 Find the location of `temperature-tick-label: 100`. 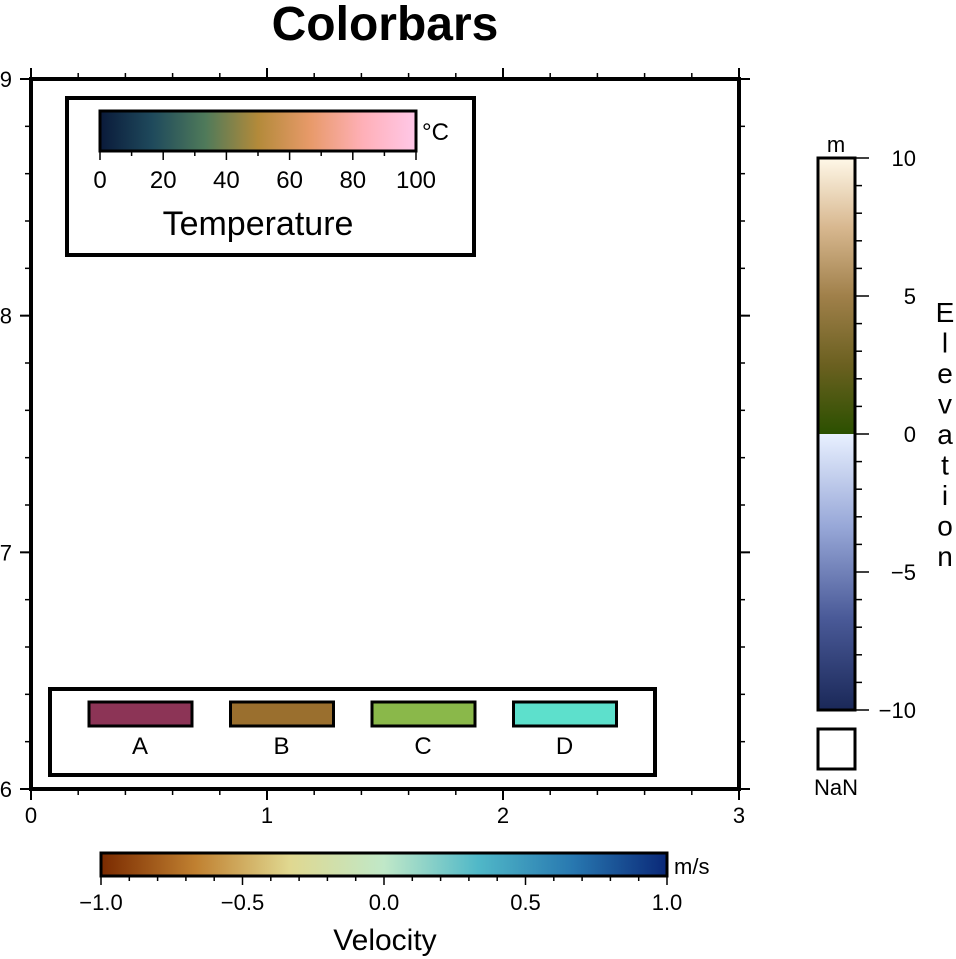

temperature-tick-label: 100 is located at coordinates (416, 180).